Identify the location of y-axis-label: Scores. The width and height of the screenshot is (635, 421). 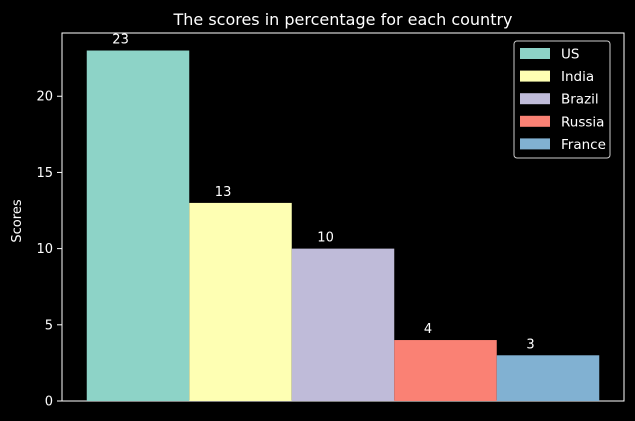
(17, 220).